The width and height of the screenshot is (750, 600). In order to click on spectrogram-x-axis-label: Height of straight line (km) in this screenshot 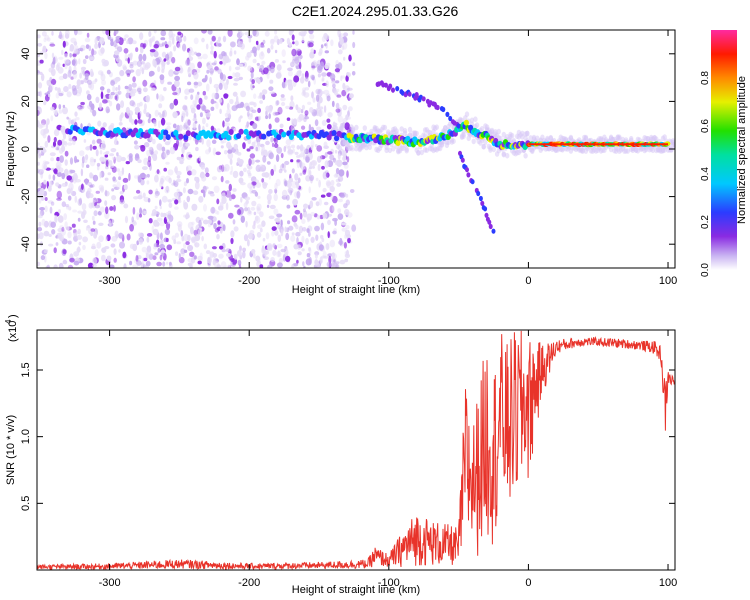, I will do `click(356, 290)`.